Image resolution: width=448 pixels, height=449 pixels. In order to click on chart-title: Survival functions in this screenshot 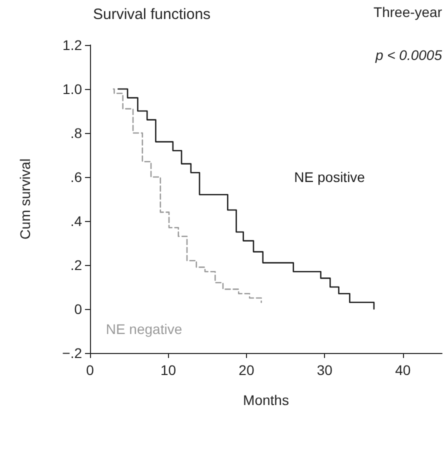, I will do `click(152, 14)`.